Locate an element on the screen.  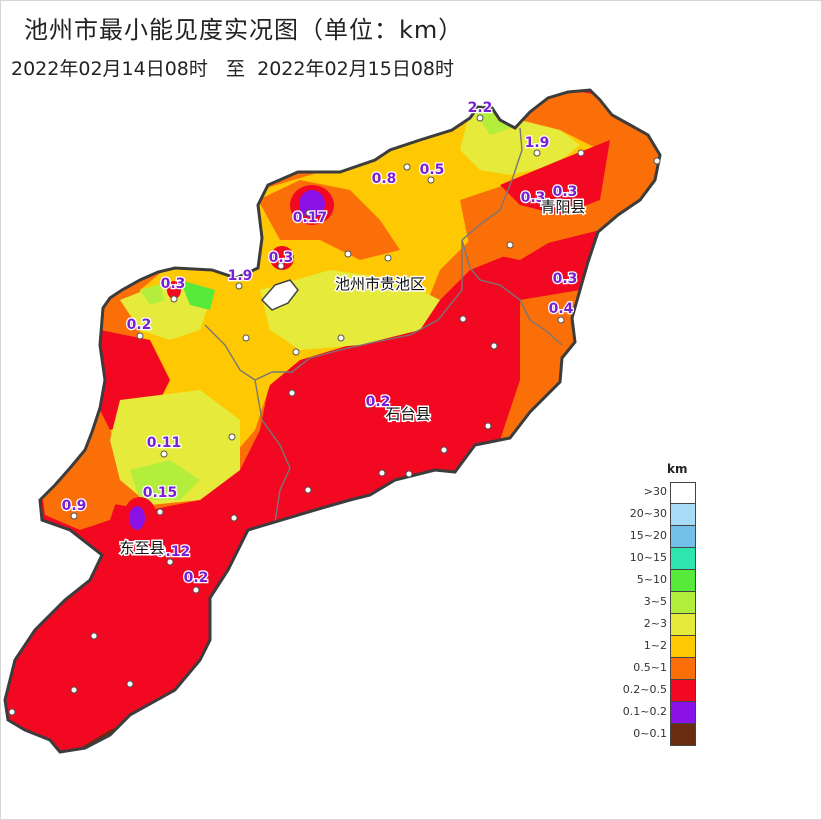
map-period: 2022年02月14日08时 至 2022年02月15日08时 is located at coordinates (232, 67).